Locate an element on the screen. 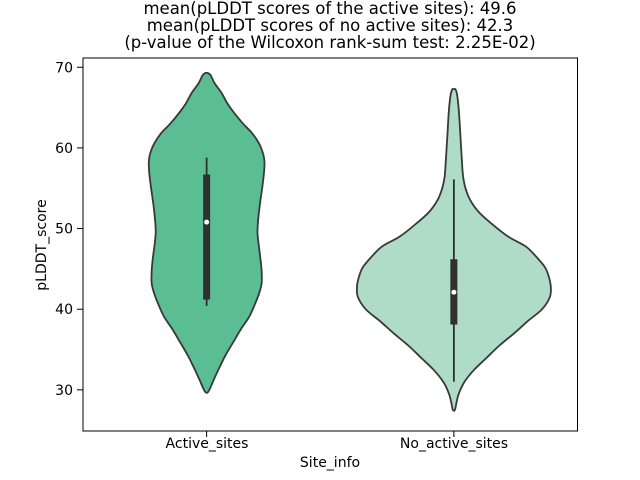 Image resolution: width=640 pixels, height=480 pixels. y-tick-label: 40 is located at coordinates (64, 310).